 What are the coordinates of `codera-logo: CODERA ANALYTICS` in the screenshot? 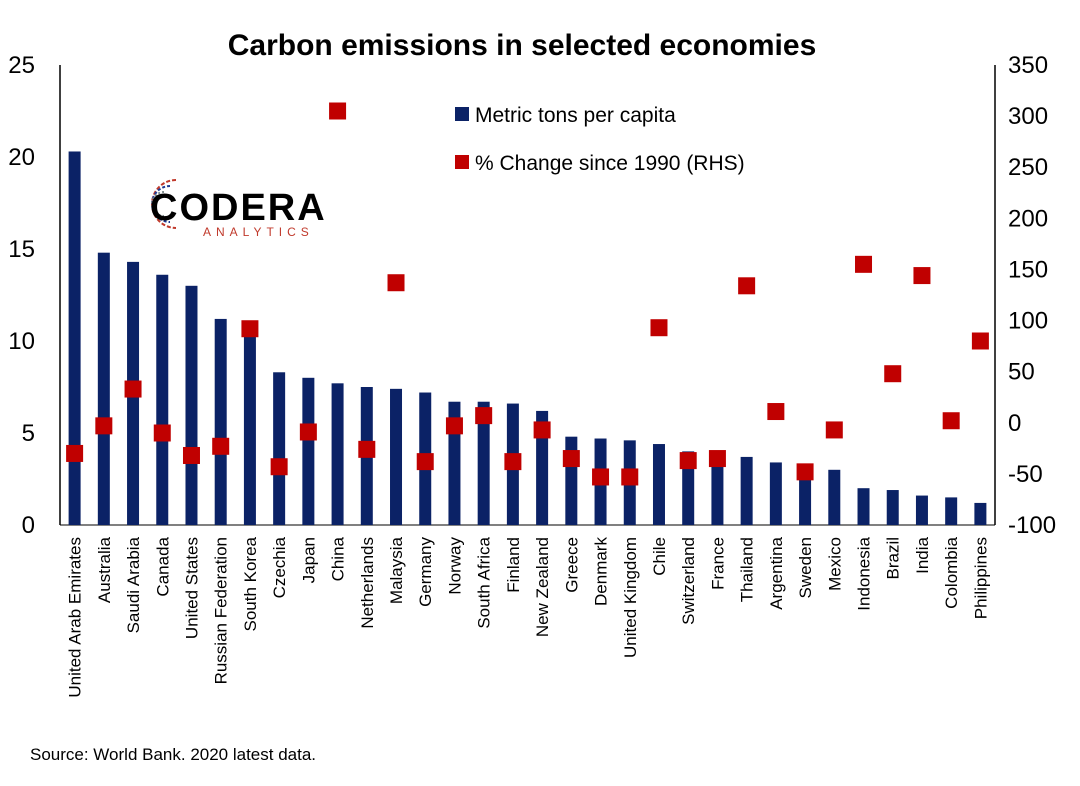 It's located at (238, 209).